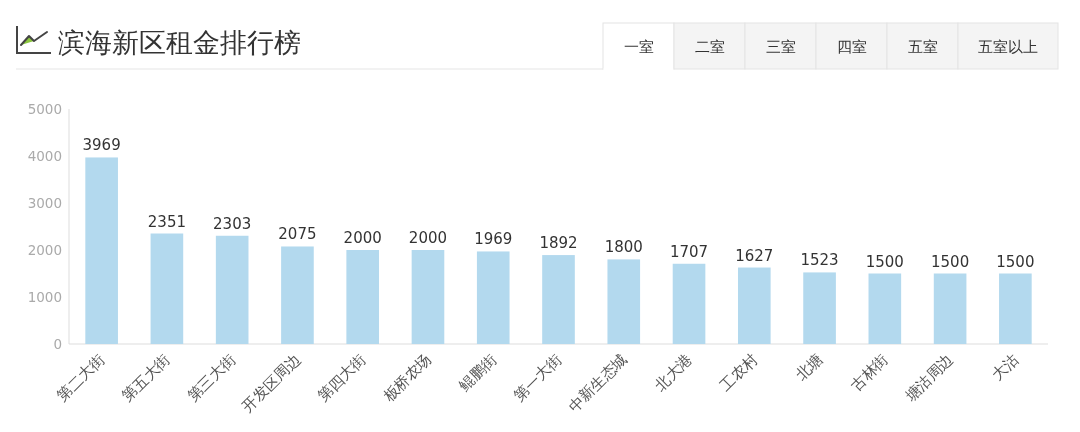  I want to click on title: 滨海新区租金排行榜, so click(179, 42).